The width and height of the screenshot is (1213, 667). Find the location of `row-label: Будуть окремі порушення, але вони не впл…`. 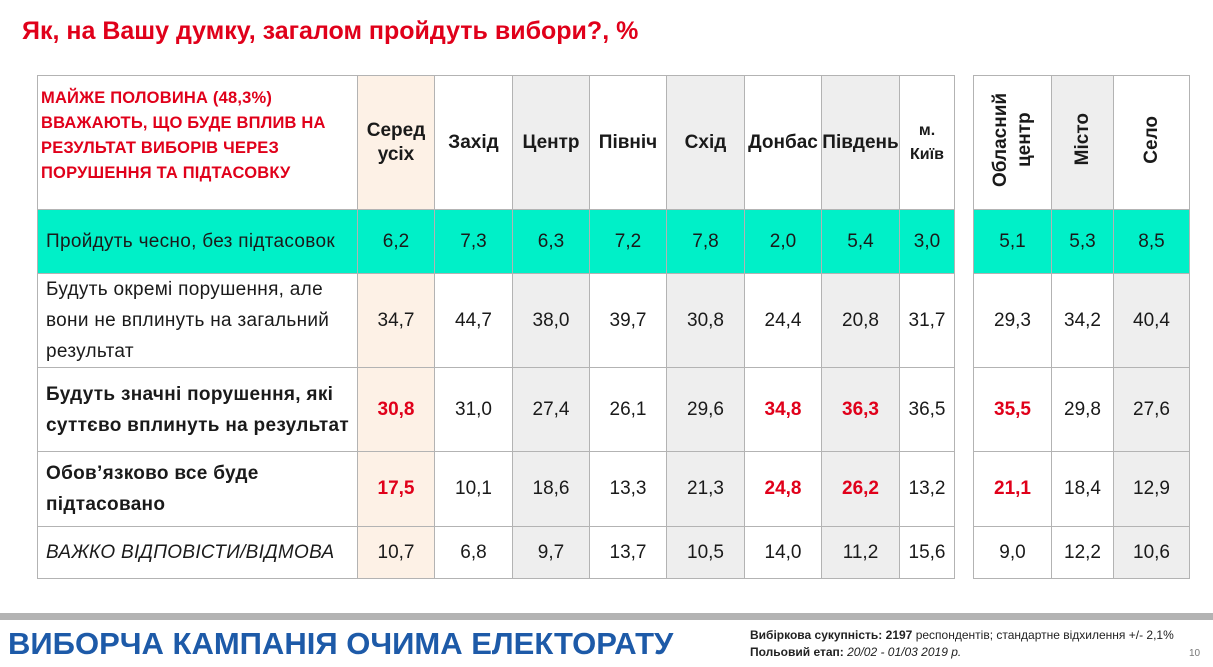

row-label: Будуть окремі порушення, але вони не впл… is located at coordinates (197, 320).